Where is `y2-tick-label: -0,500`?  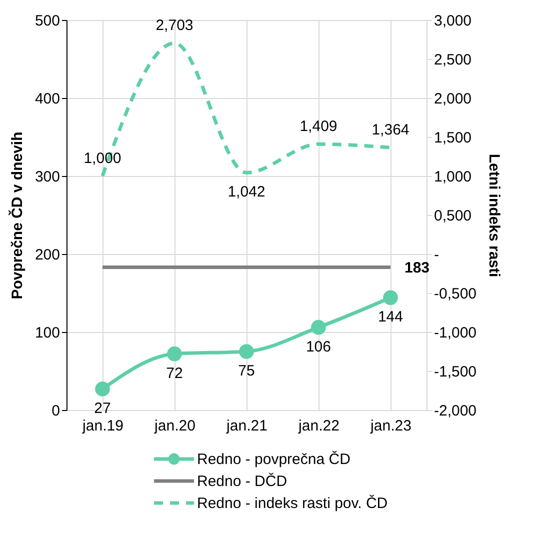
y2-tick-label: -0,500 is located at coordinates (455, 294).